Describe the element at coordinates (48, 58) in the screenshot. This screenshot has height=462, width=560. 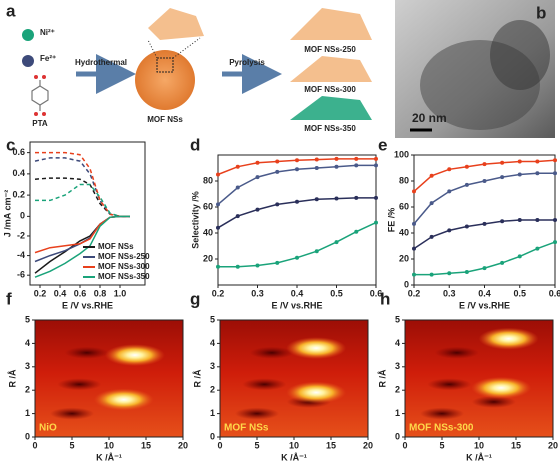
I see `fe-label: Fe²⁺` at that location.